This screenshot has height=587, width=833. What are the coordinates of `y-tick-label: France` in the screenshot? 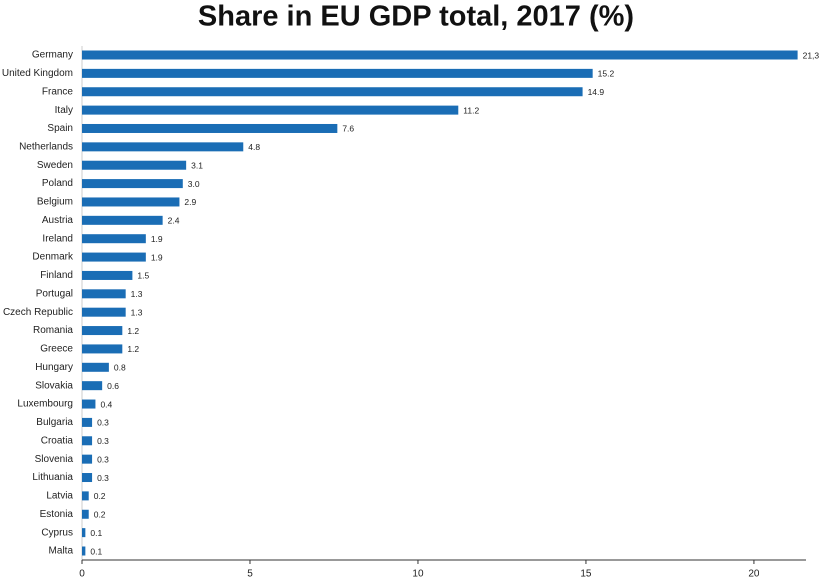 It's located at (58, 91).